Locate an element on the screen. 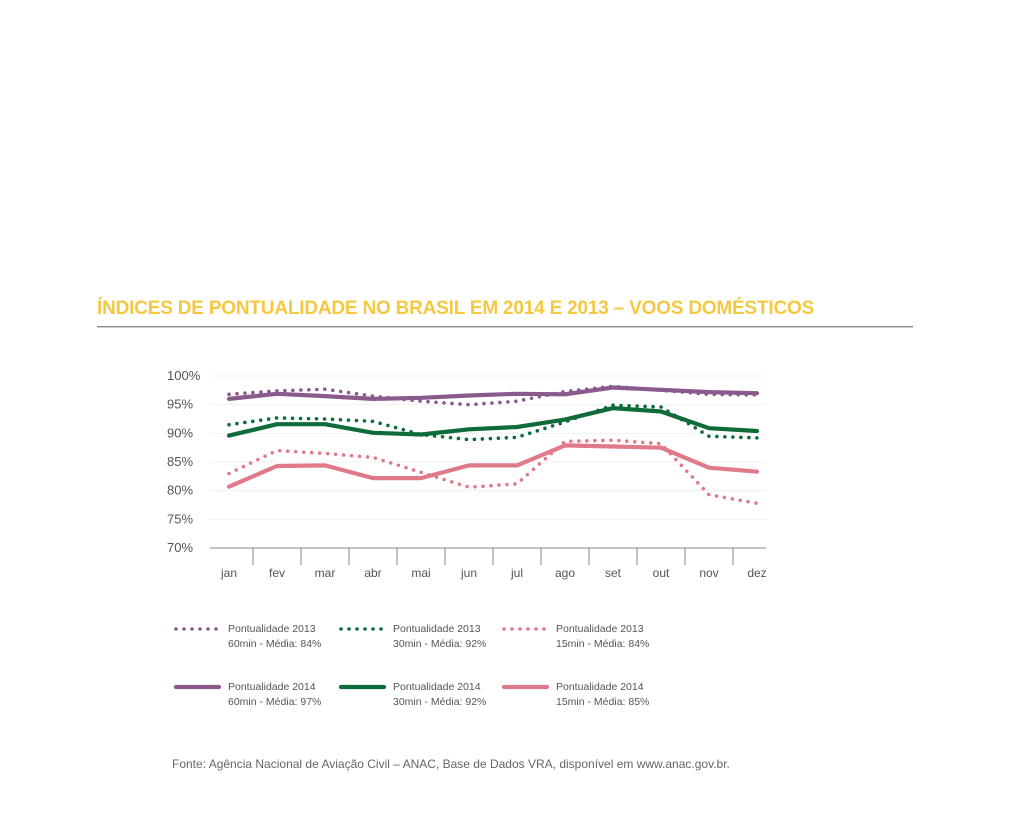  x-tick-label: jul is located at coordinates (516, 573).